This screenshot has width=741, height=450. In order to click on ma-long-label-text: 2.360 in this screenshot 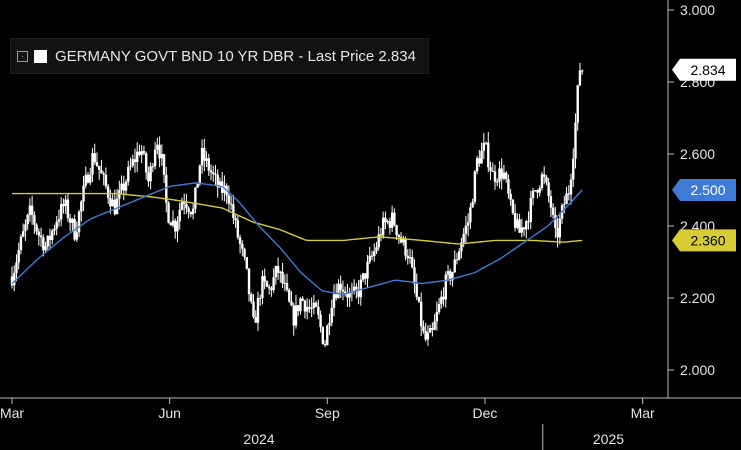, I will do `click(707, 240)`.